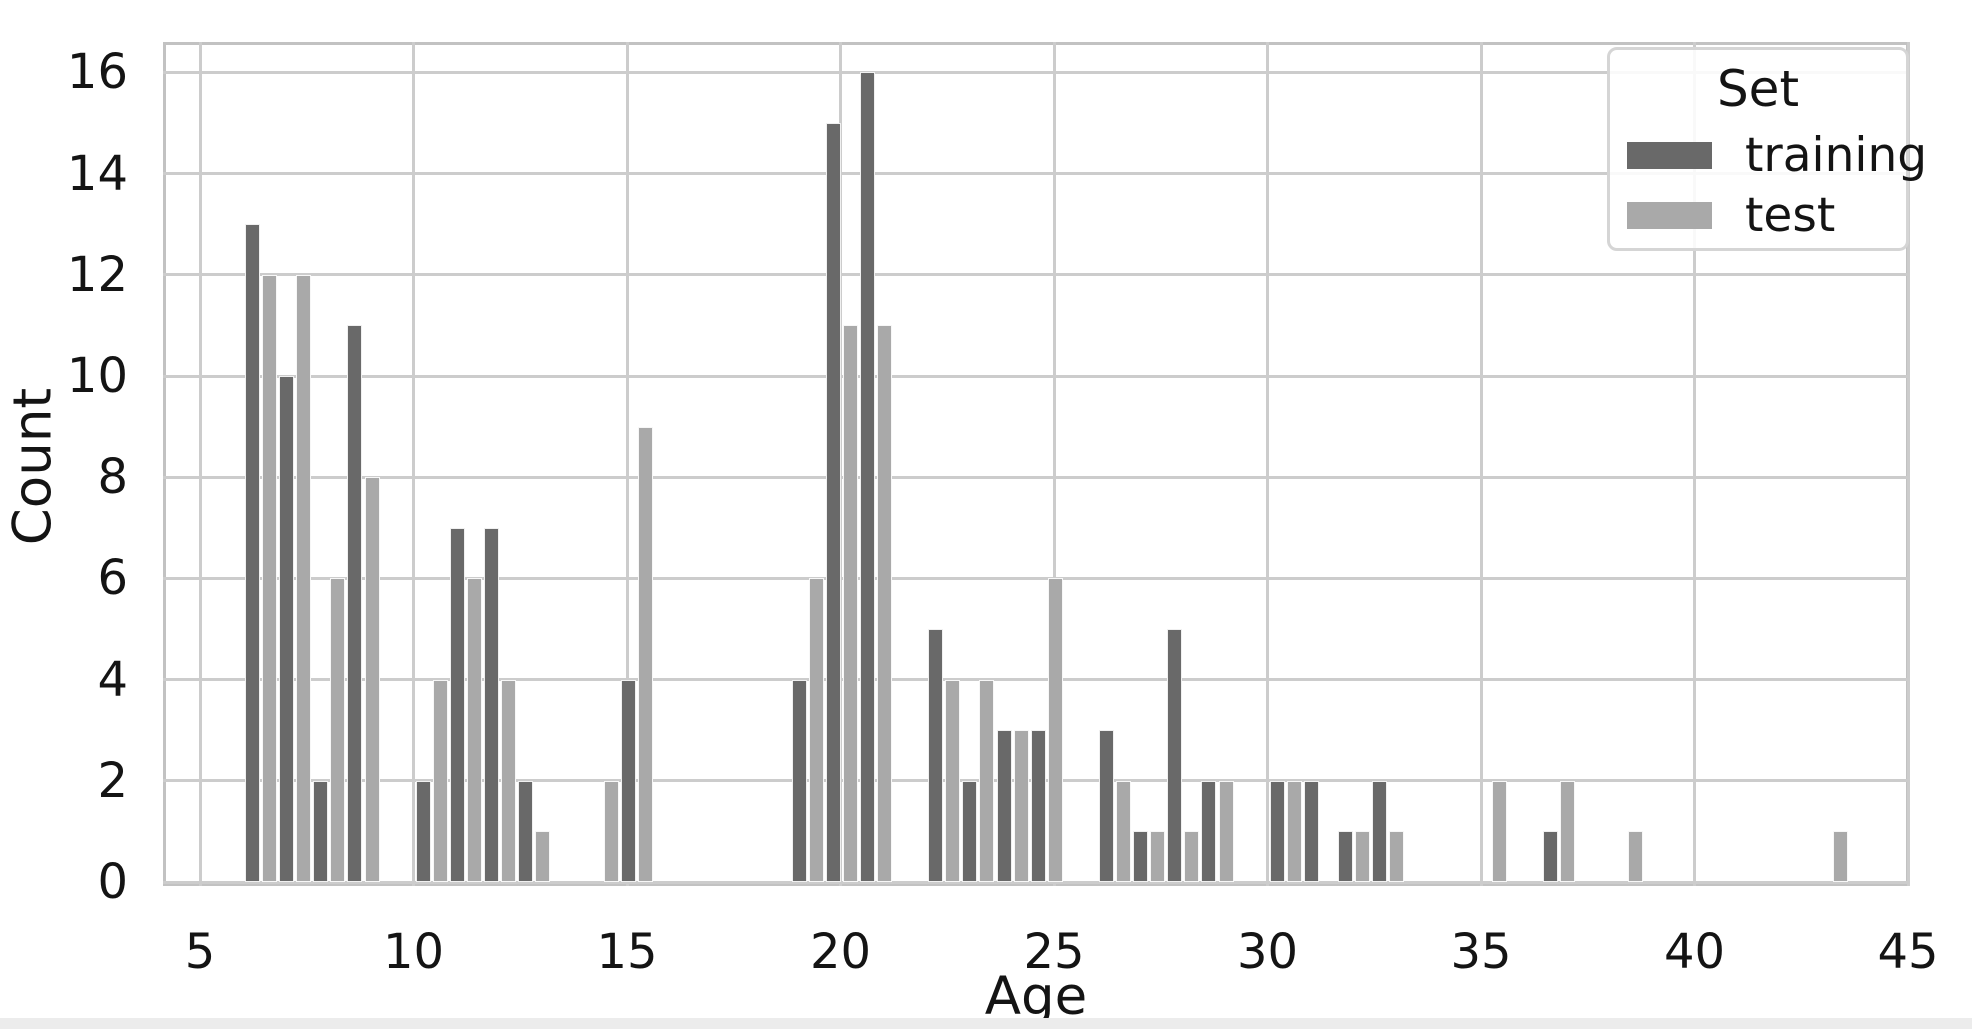 The height and width of the screenshot is (1029, 1972). I want to click on bar-training-age-32.43, so click(1380, 831).